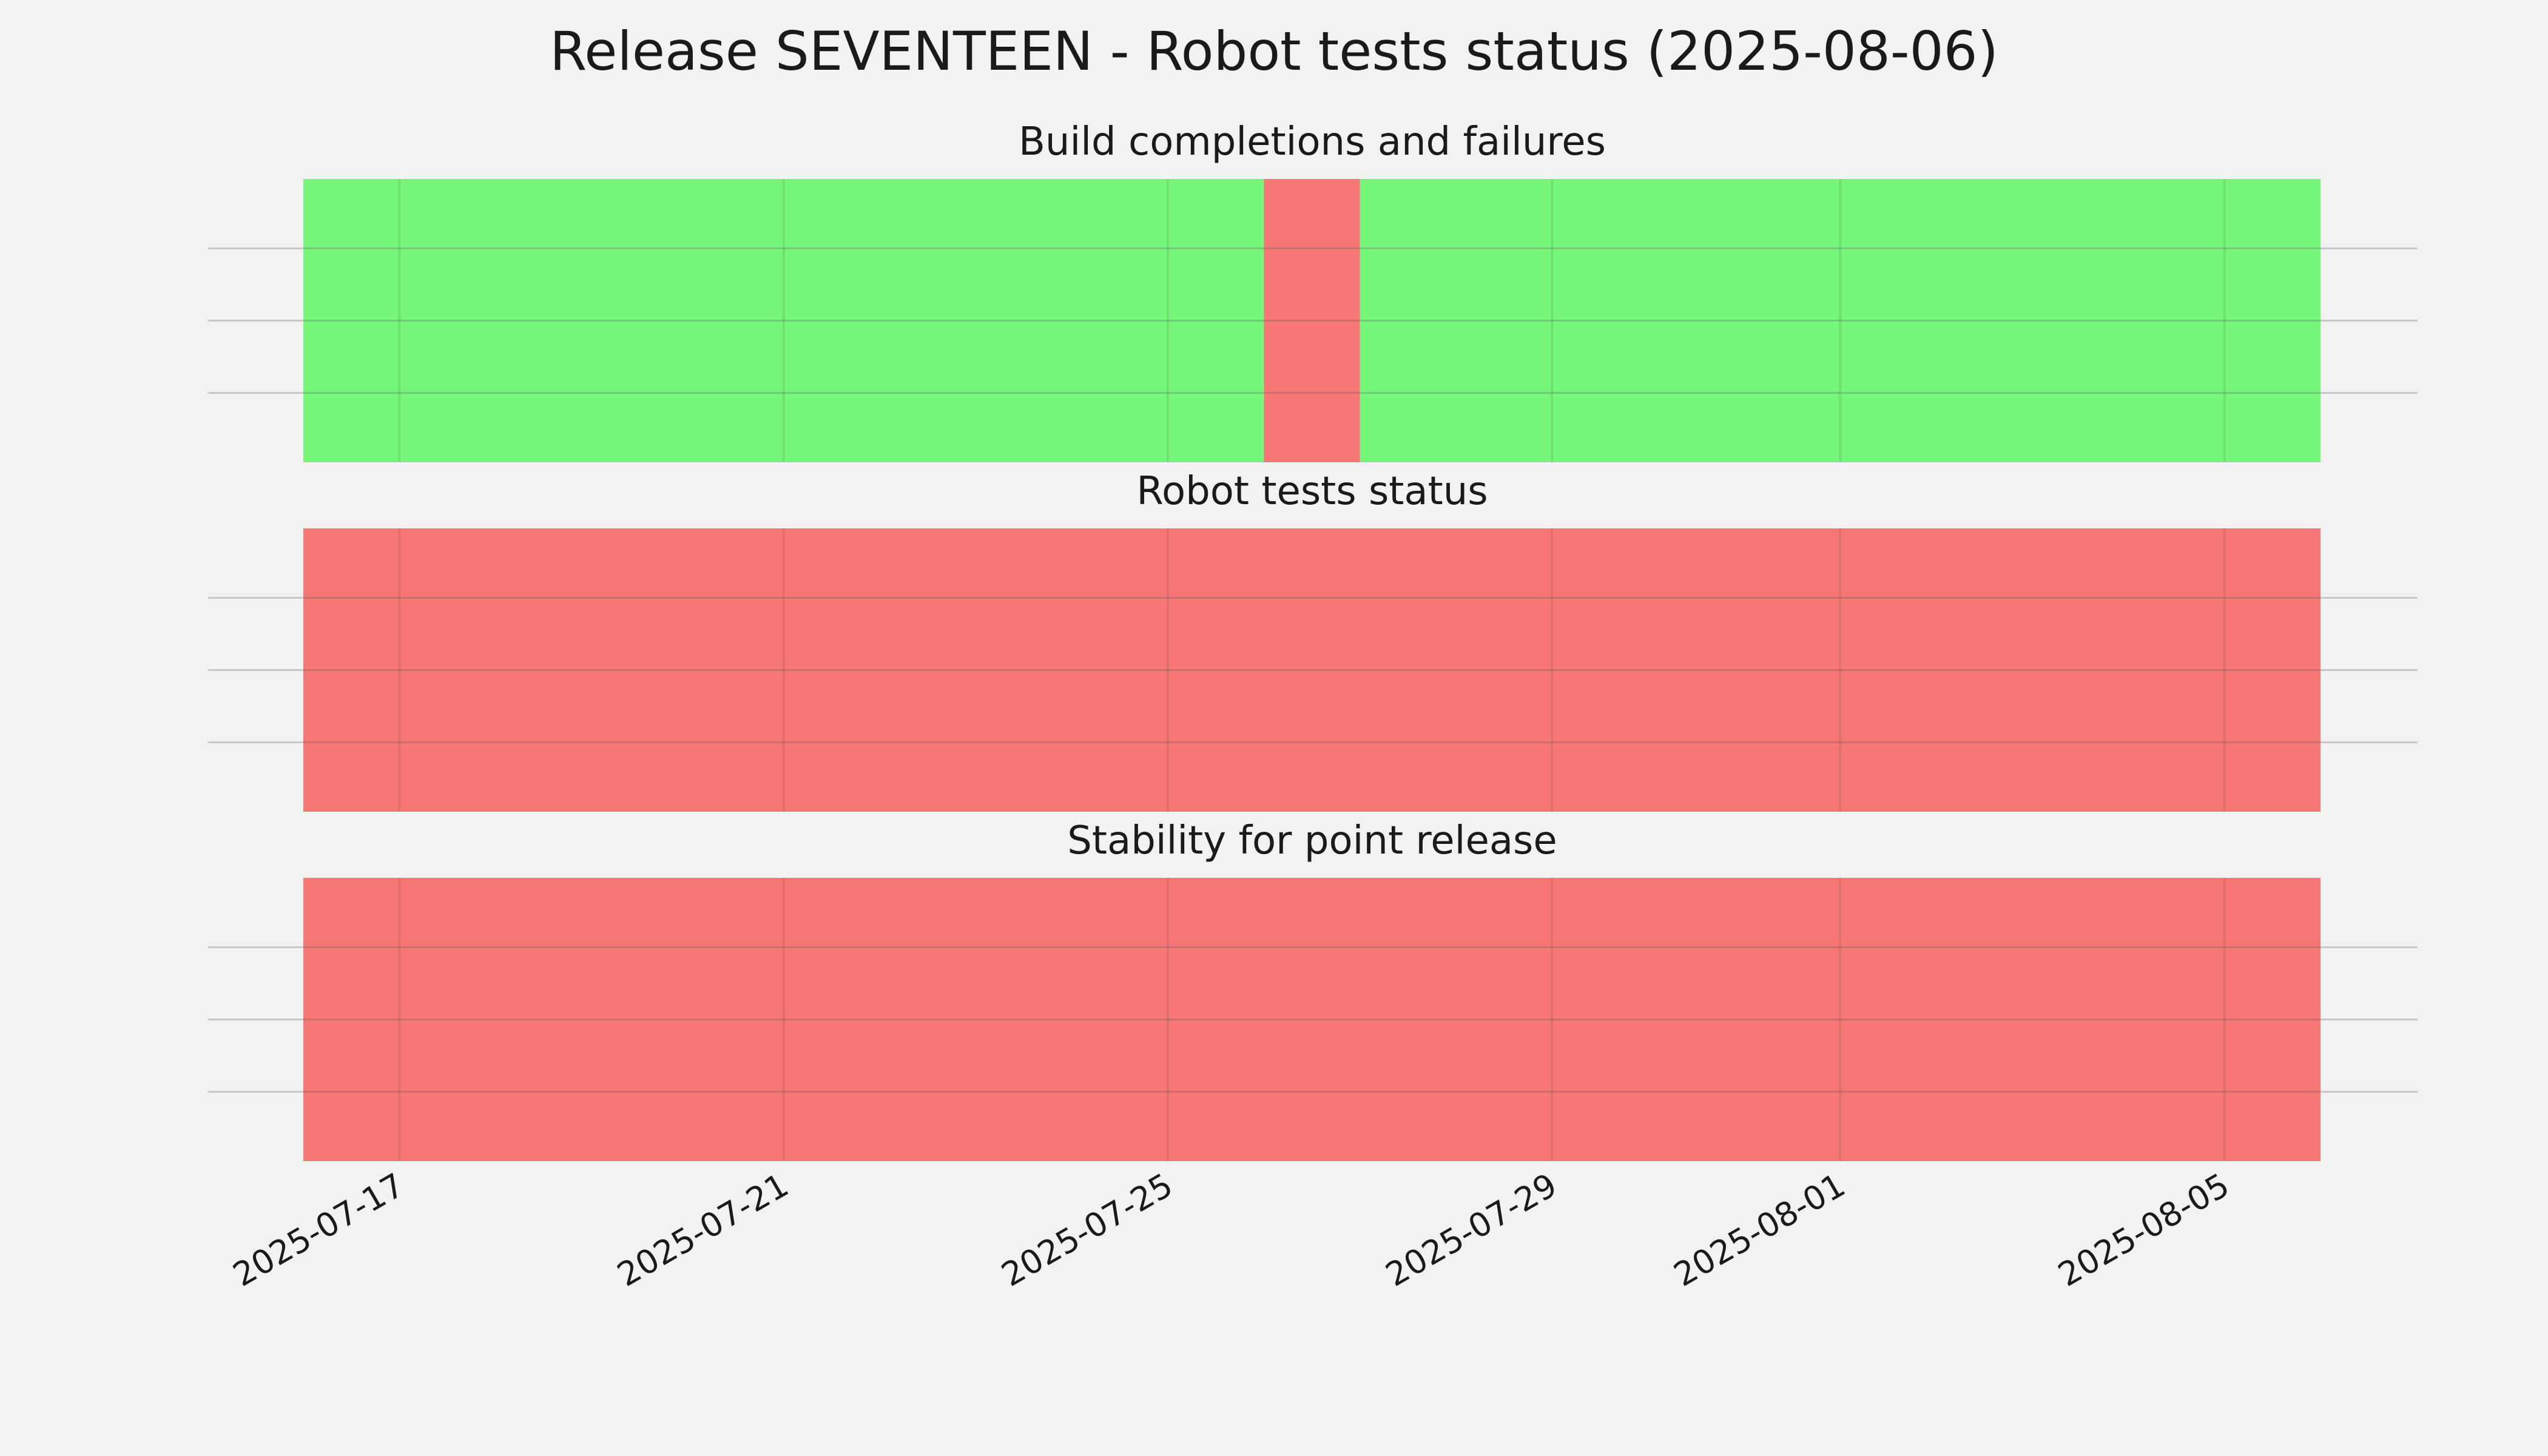 This screenshot has height=1456, width=2548. Describe the element at coordinates (1312, 142) in the screenshot. I see `panel-title: Build completions and failures` at that location.